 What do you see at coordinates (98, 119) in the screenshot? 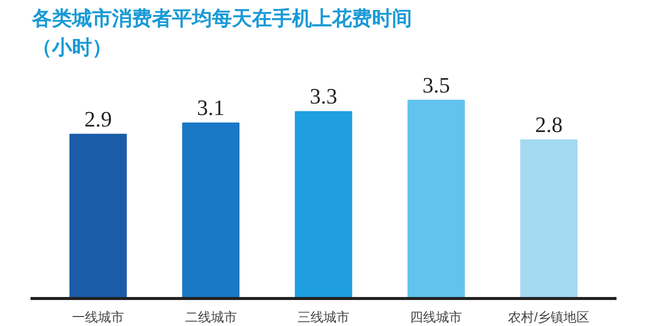
I see `data-label: 2.9` at bounding box center [98, 119].